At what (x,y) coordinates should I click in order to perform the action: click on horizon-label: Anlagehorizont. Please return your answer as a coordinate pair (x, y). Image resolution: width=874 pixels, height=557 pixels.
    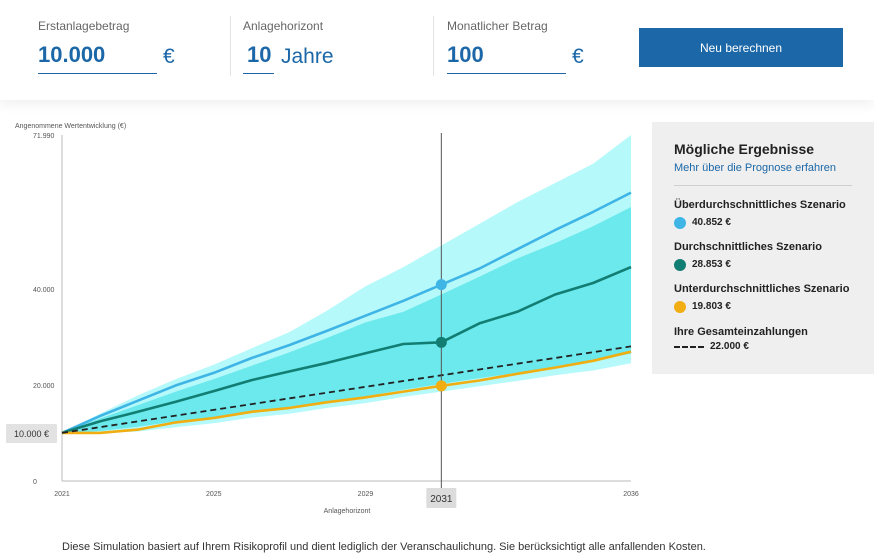
    Looking at the image, I should click on (283, 26).